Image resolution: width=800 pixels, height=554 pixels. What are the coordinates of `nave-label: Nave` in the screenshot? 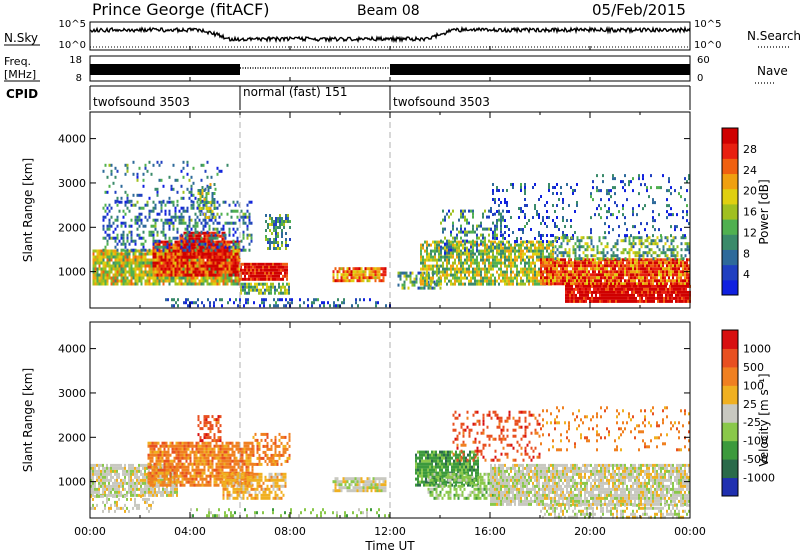 It's located at (772, 71).